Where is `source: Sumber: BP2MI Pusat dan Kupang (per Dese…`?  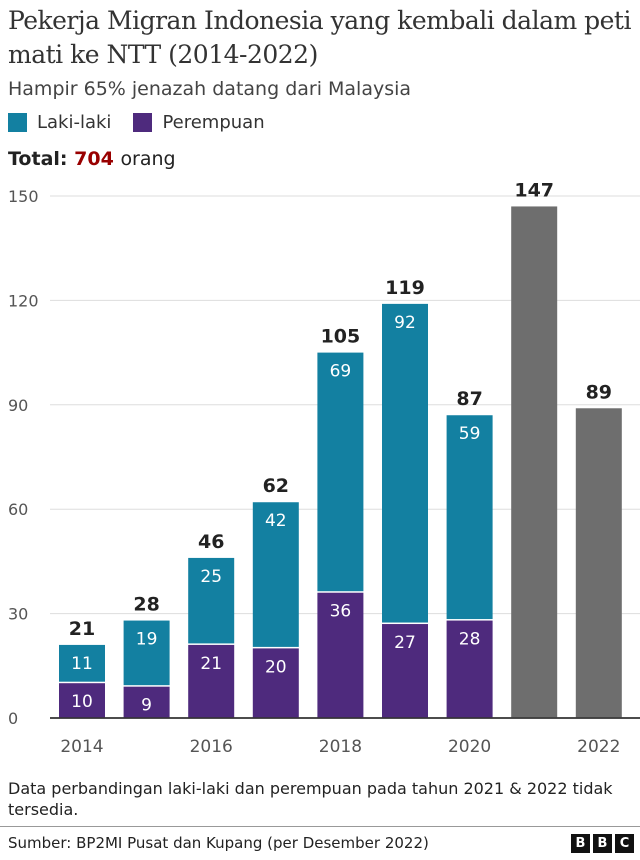 source: Sumber: BP2MI Pusat dan Kupang (per Dese… is located at coordinates (218, 843).